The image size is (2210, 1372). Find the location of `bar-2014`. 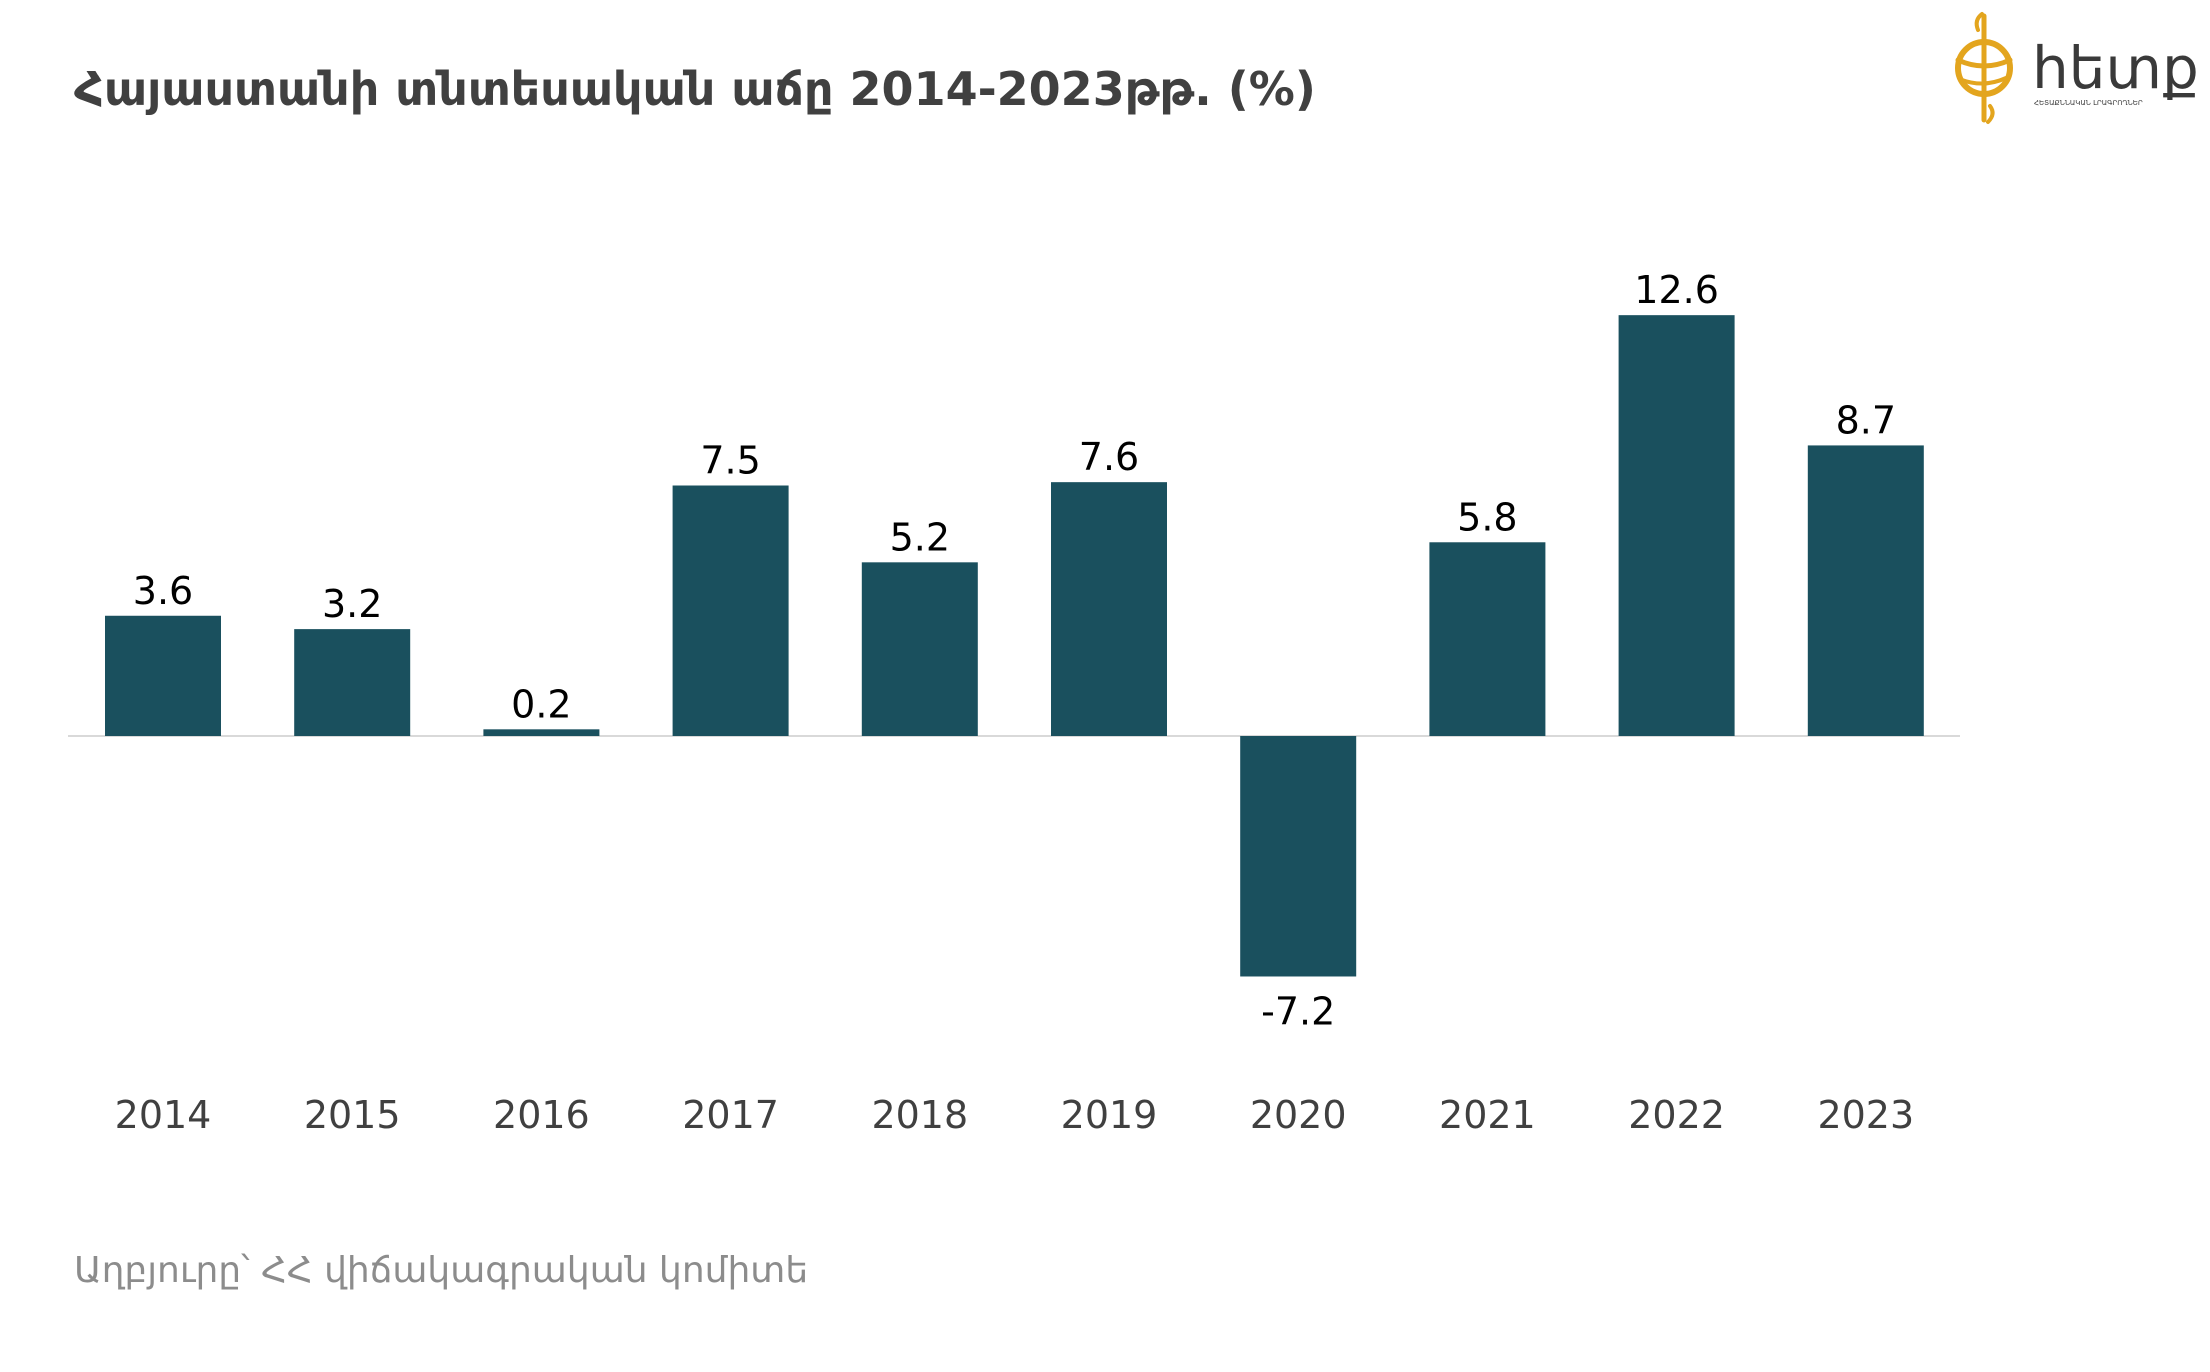

bar-2014 is located at coordinates (163, 675).